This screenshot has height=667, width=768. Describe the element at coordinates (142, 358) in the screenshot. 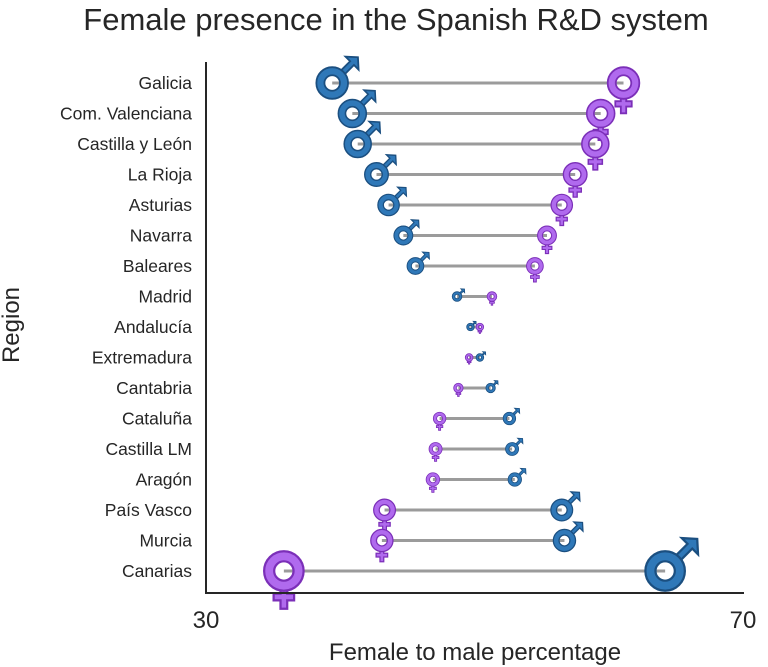

I see `region-label: Extremadura` at that location.